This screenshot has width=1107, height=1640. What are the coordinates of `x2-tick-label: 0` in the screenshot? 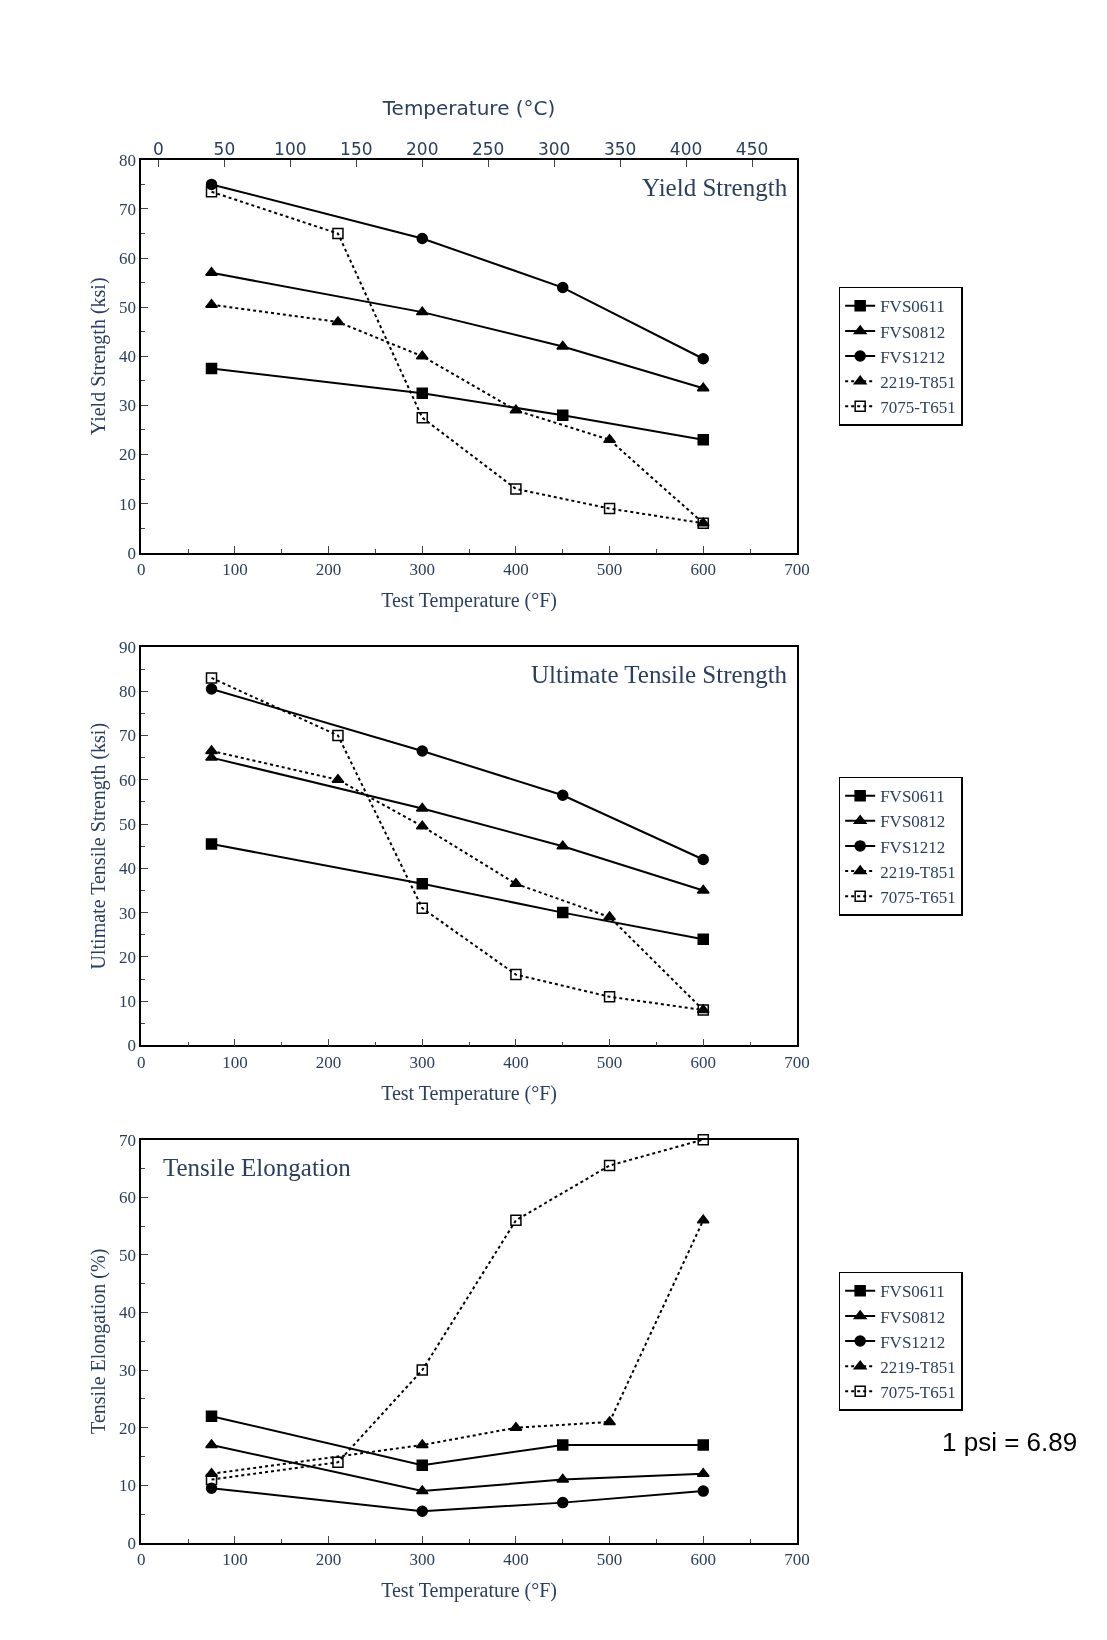 It's located at (158, 149).